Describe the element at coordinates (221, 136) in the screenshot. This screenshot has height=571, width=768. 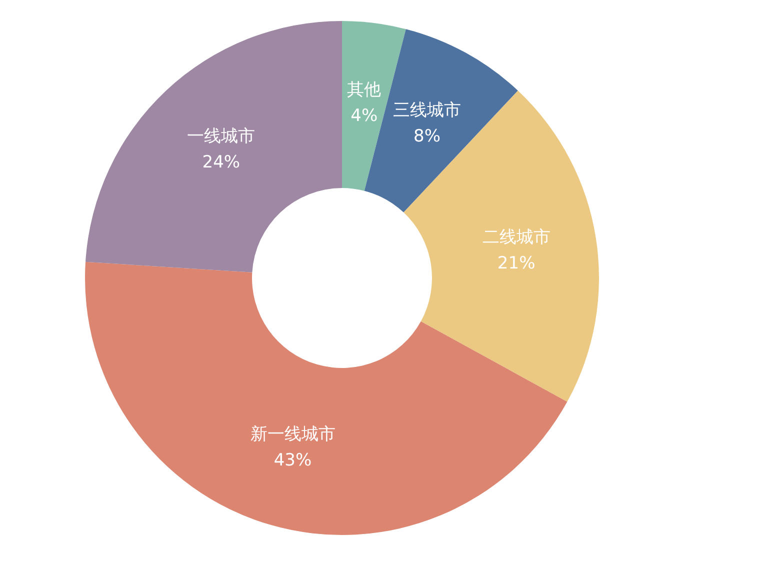
I see `slice-label: 一线城市` at that location.